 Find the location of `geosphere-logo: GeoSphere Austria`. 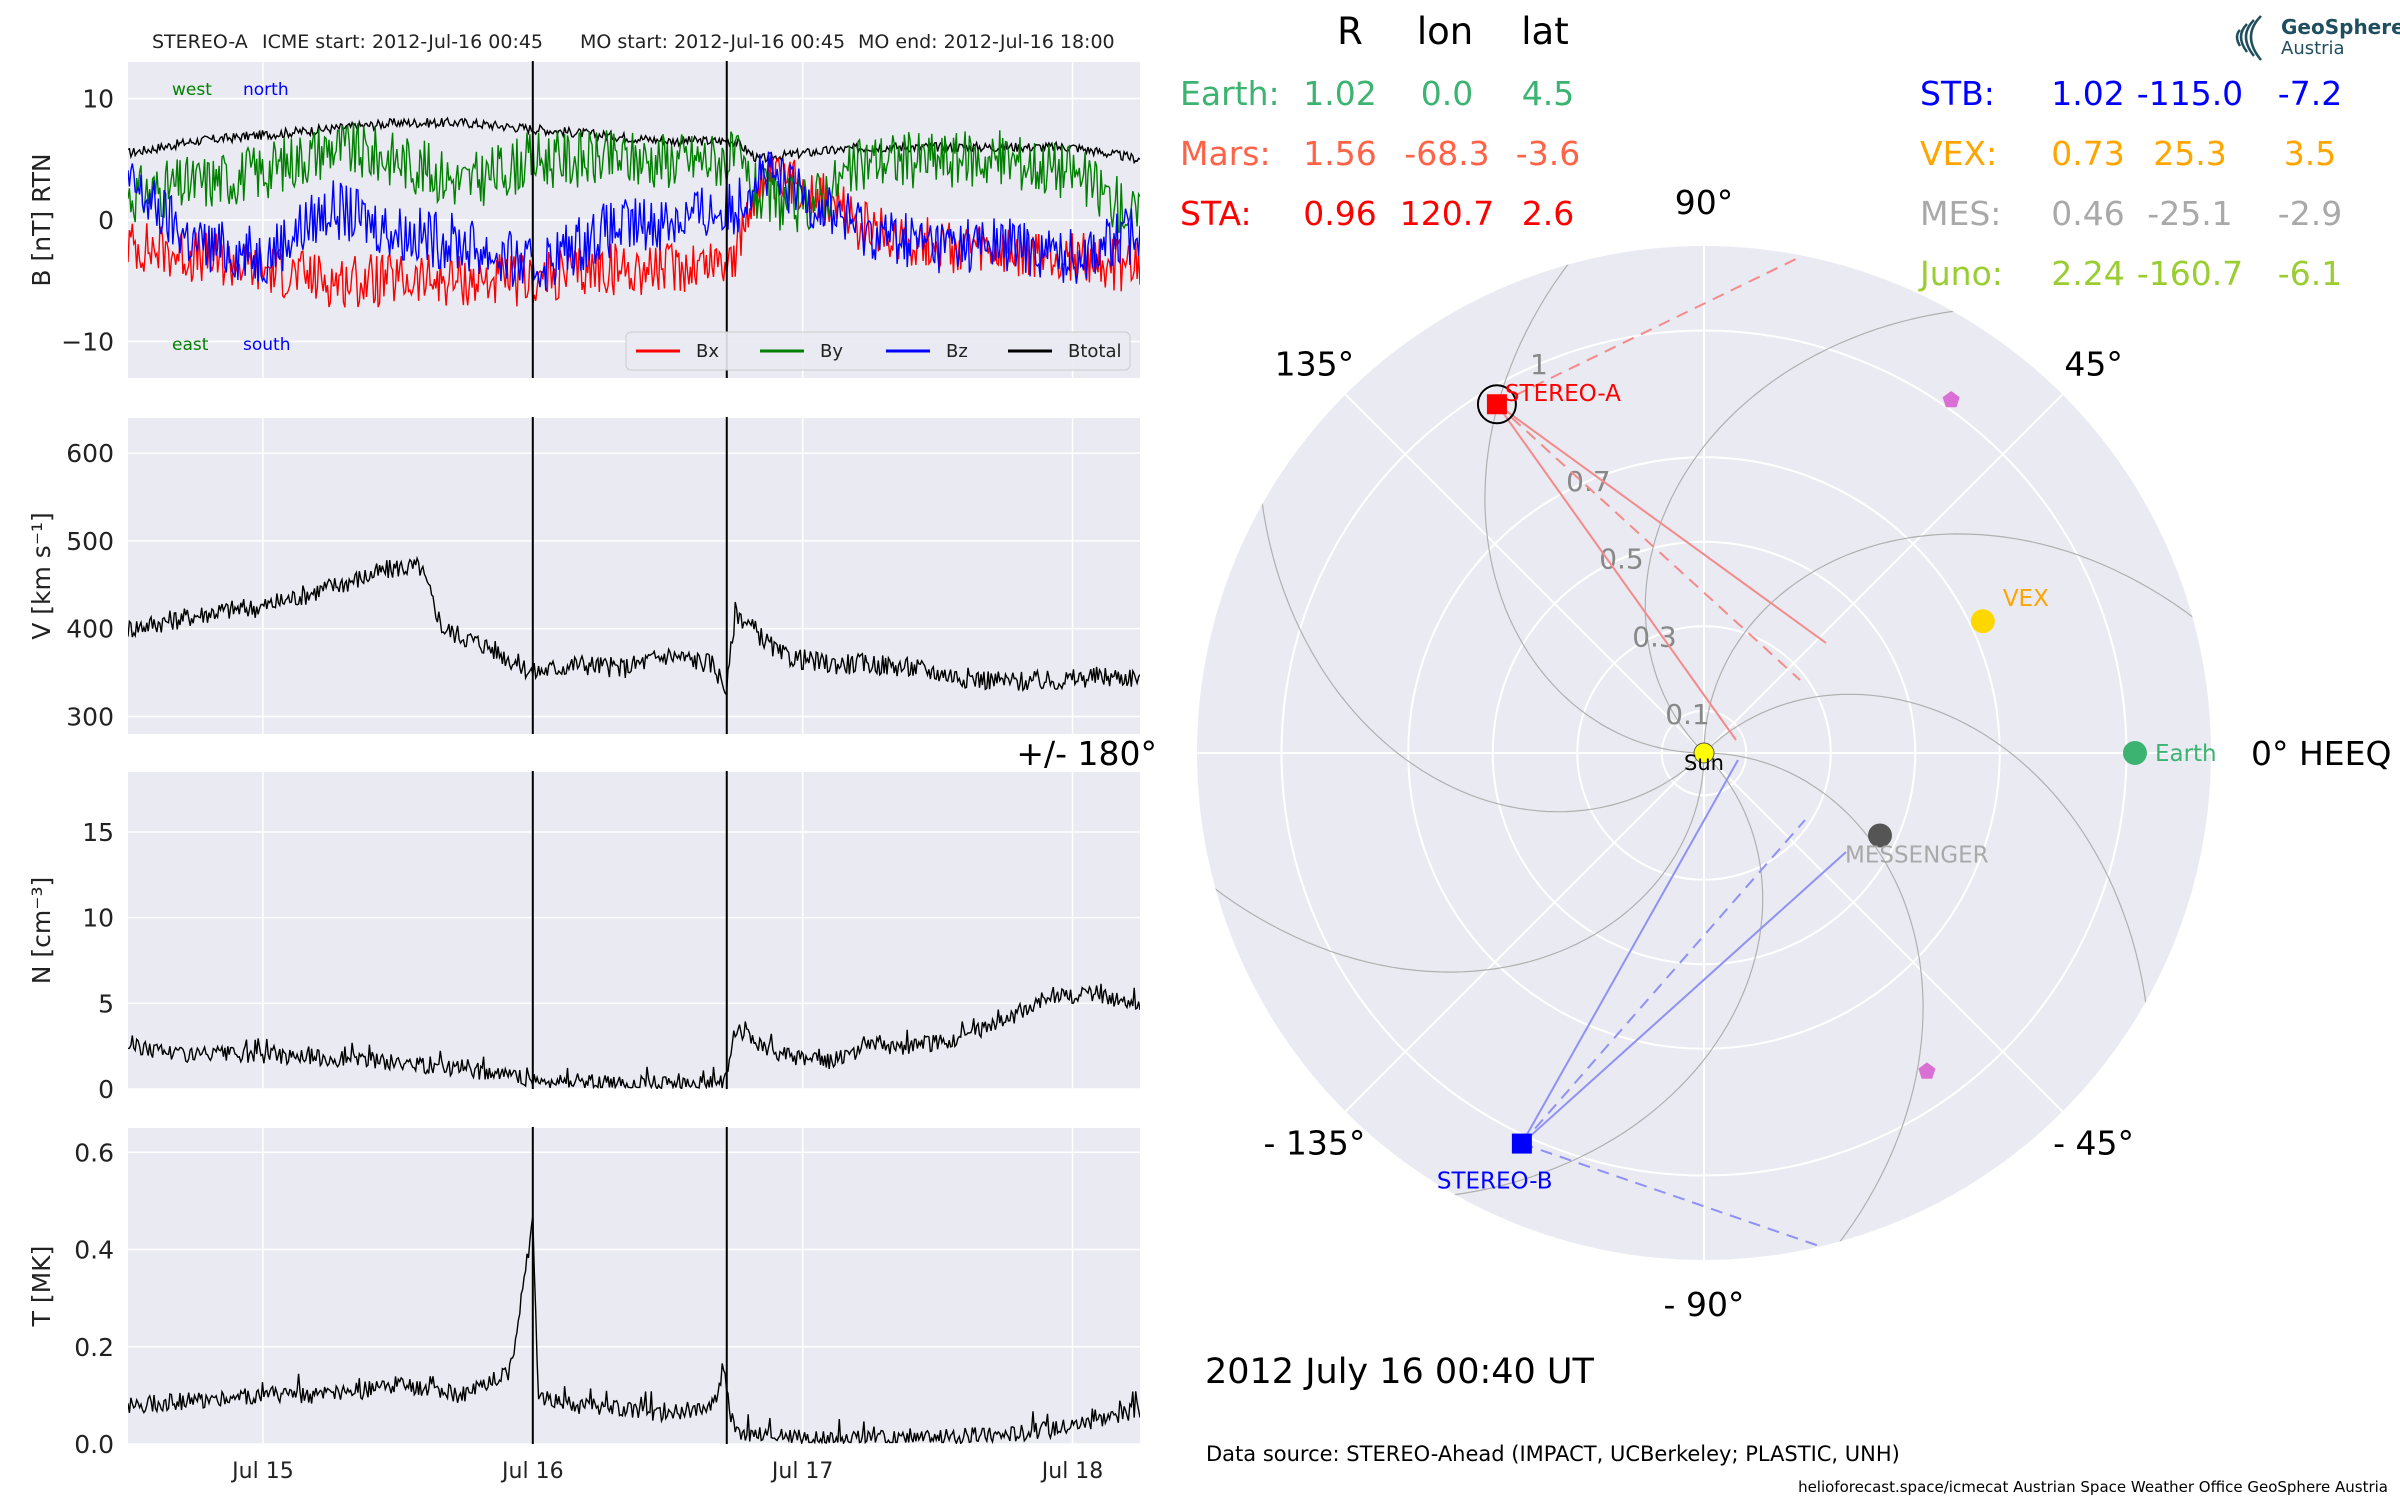

geosphere-logo: GeoSphere Austria is located at coordinates (2317, 38).